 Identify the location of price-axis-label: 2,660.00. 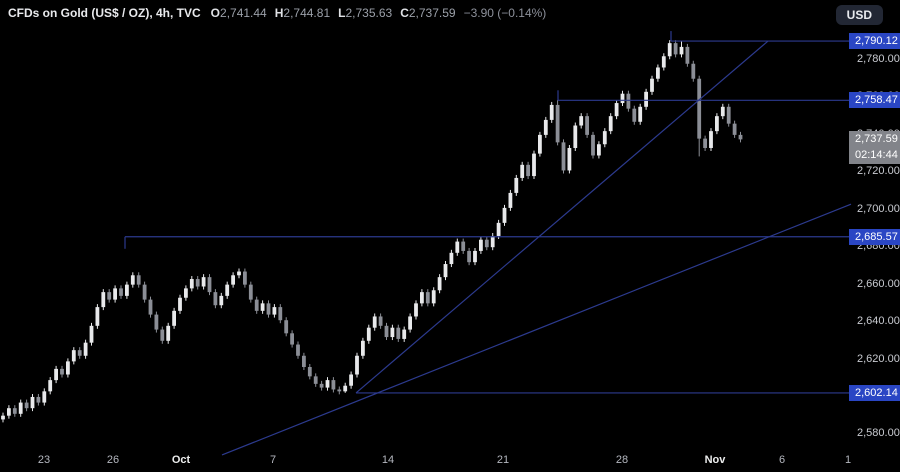
(878, 283).